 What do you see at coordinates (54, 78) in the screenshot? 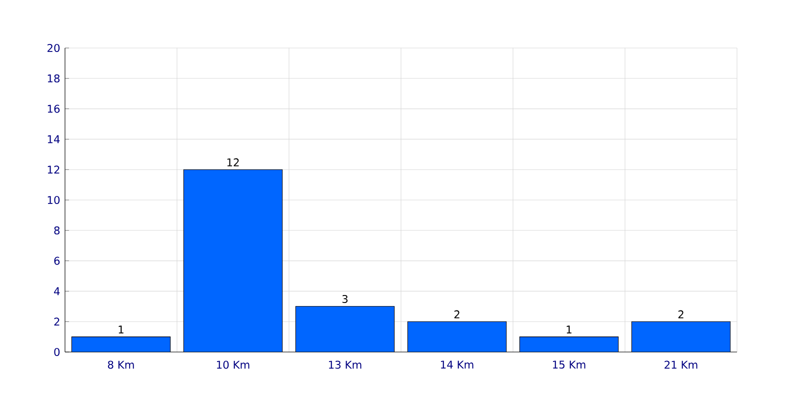
I see `y-tick-label: 18` at bounding box center [54, 78].